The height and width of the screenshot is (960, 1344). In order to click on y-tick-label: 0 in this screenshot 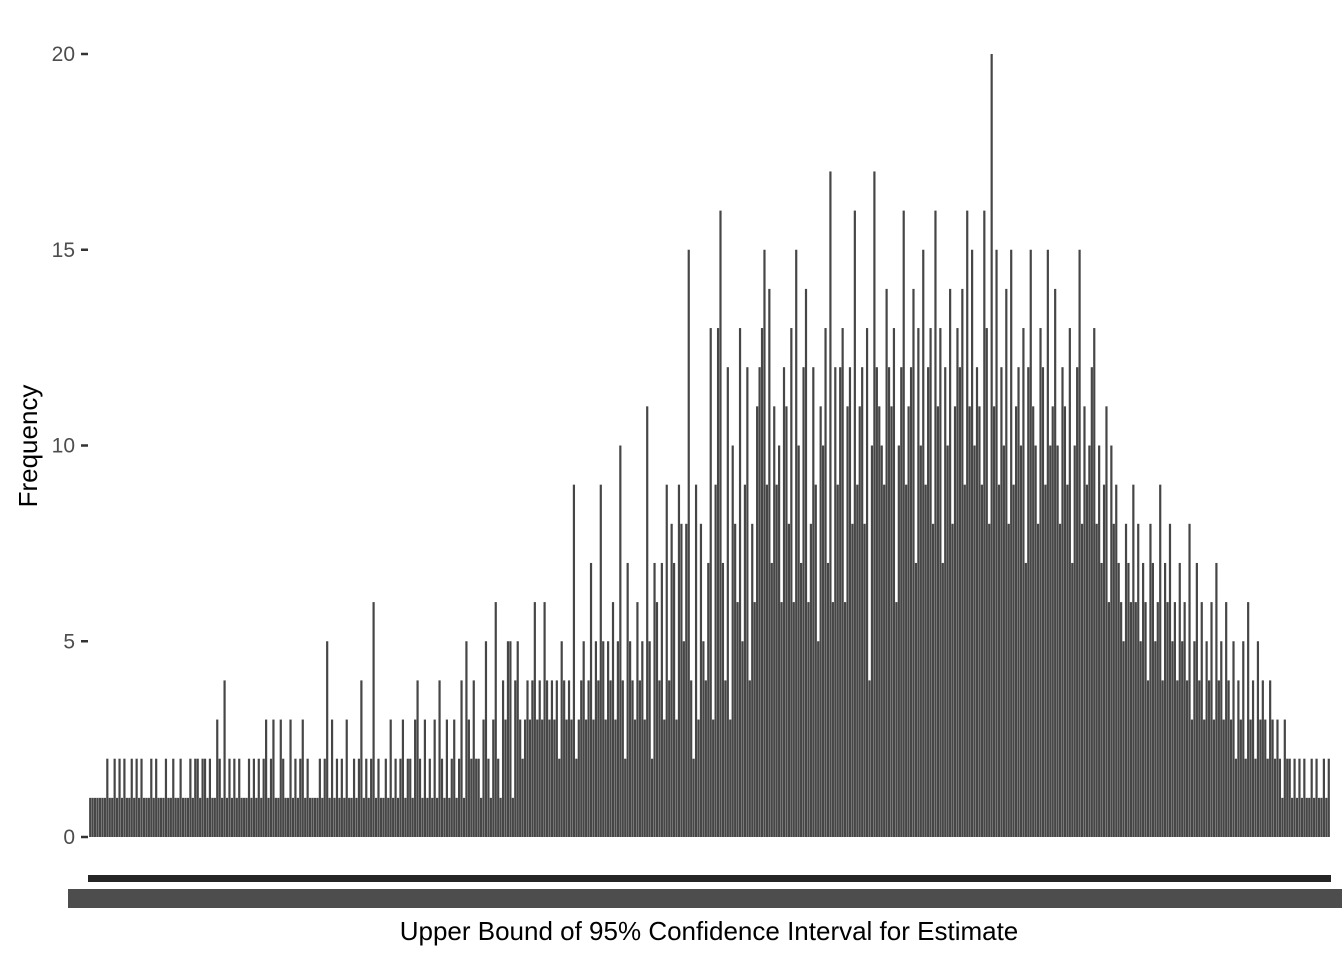, I will do `click(69, 837)`.